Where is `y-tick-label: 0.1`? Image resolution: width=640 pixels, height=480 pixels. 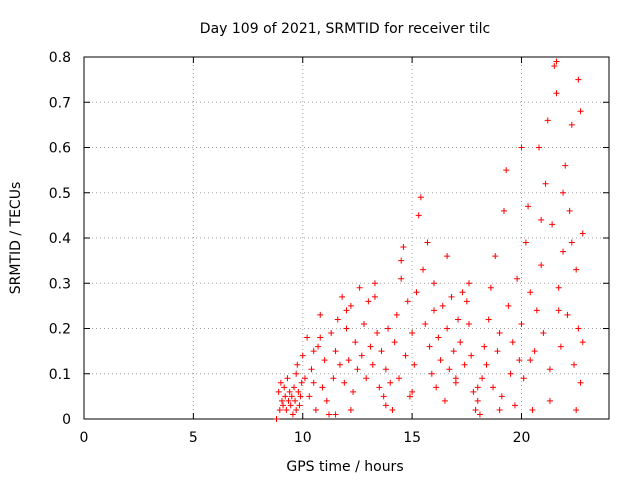 y-tick-label: 0.1 is located at coordinates (60, 375).